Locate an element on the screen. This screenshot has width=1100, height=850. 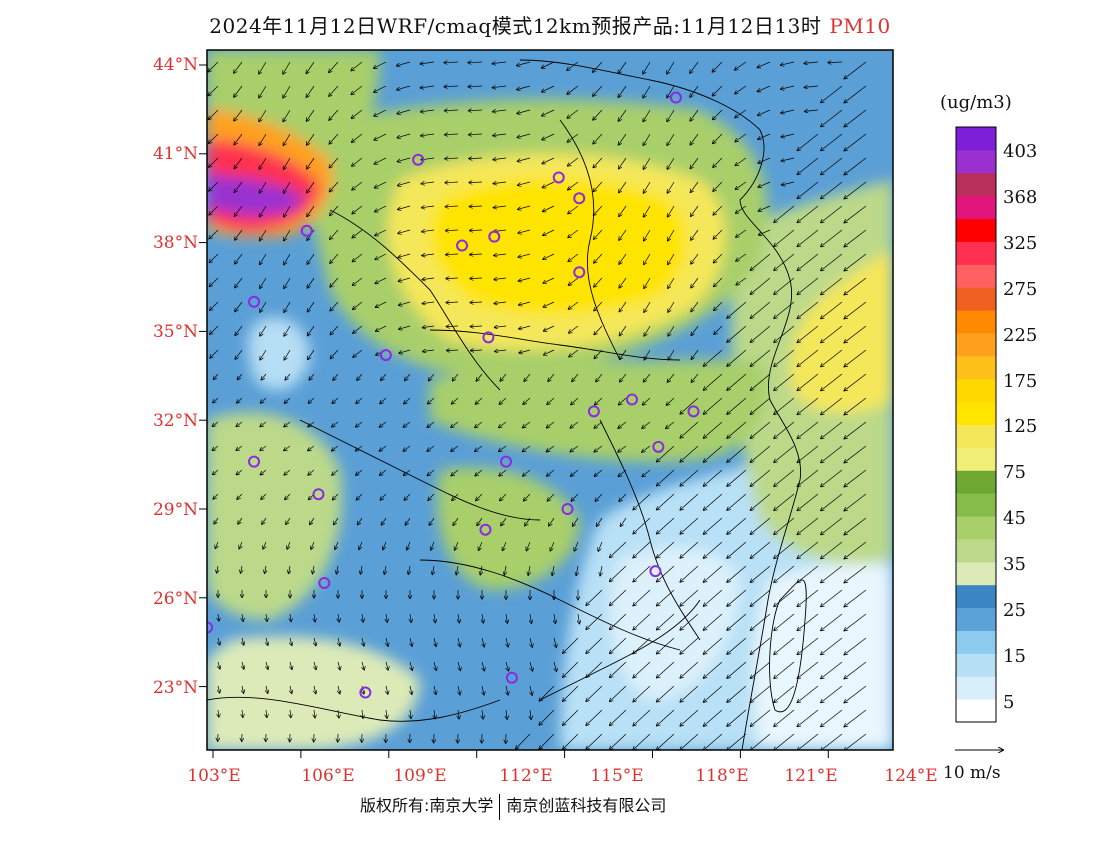
colorbar-label: 225 is located at coordinates (1020, 335).